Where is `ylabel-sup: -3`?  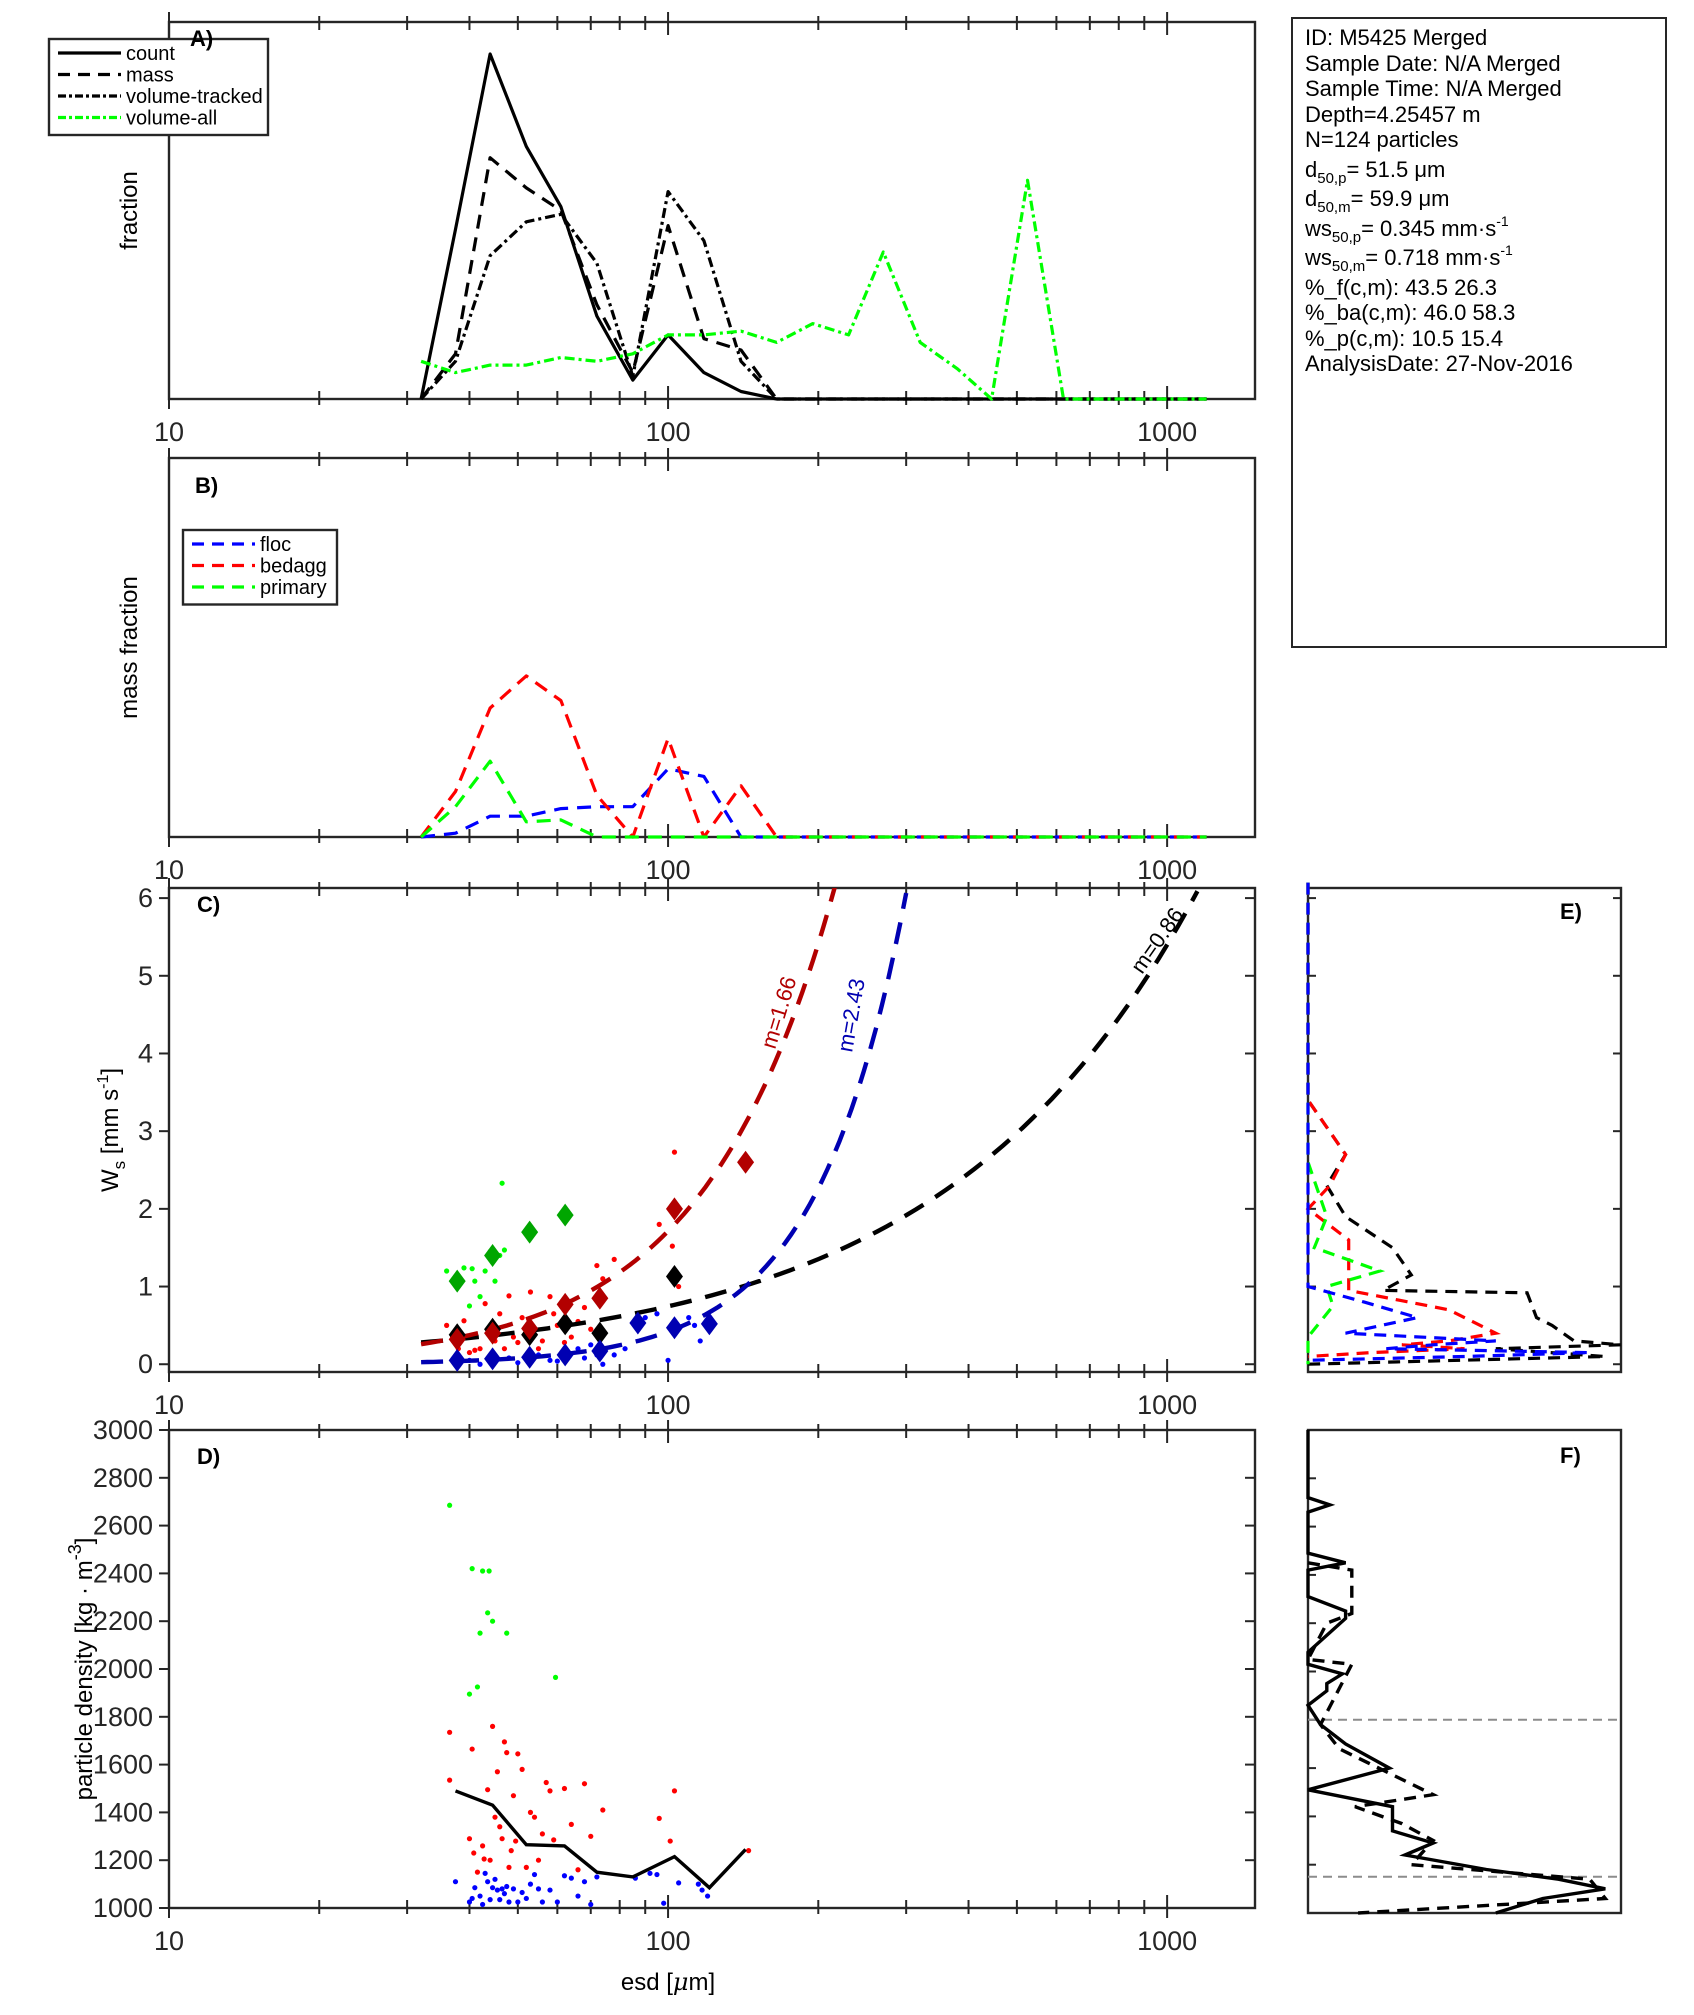
ylabel-sup: -3 is located at coordinates (75, 1552).